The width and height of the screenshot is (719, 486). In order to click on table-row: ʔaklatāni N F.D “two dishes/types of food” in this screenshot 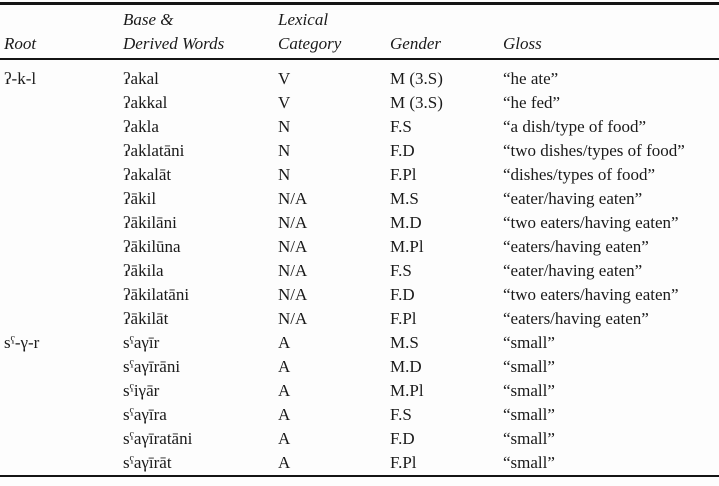, I will do `click(359, 151)`.